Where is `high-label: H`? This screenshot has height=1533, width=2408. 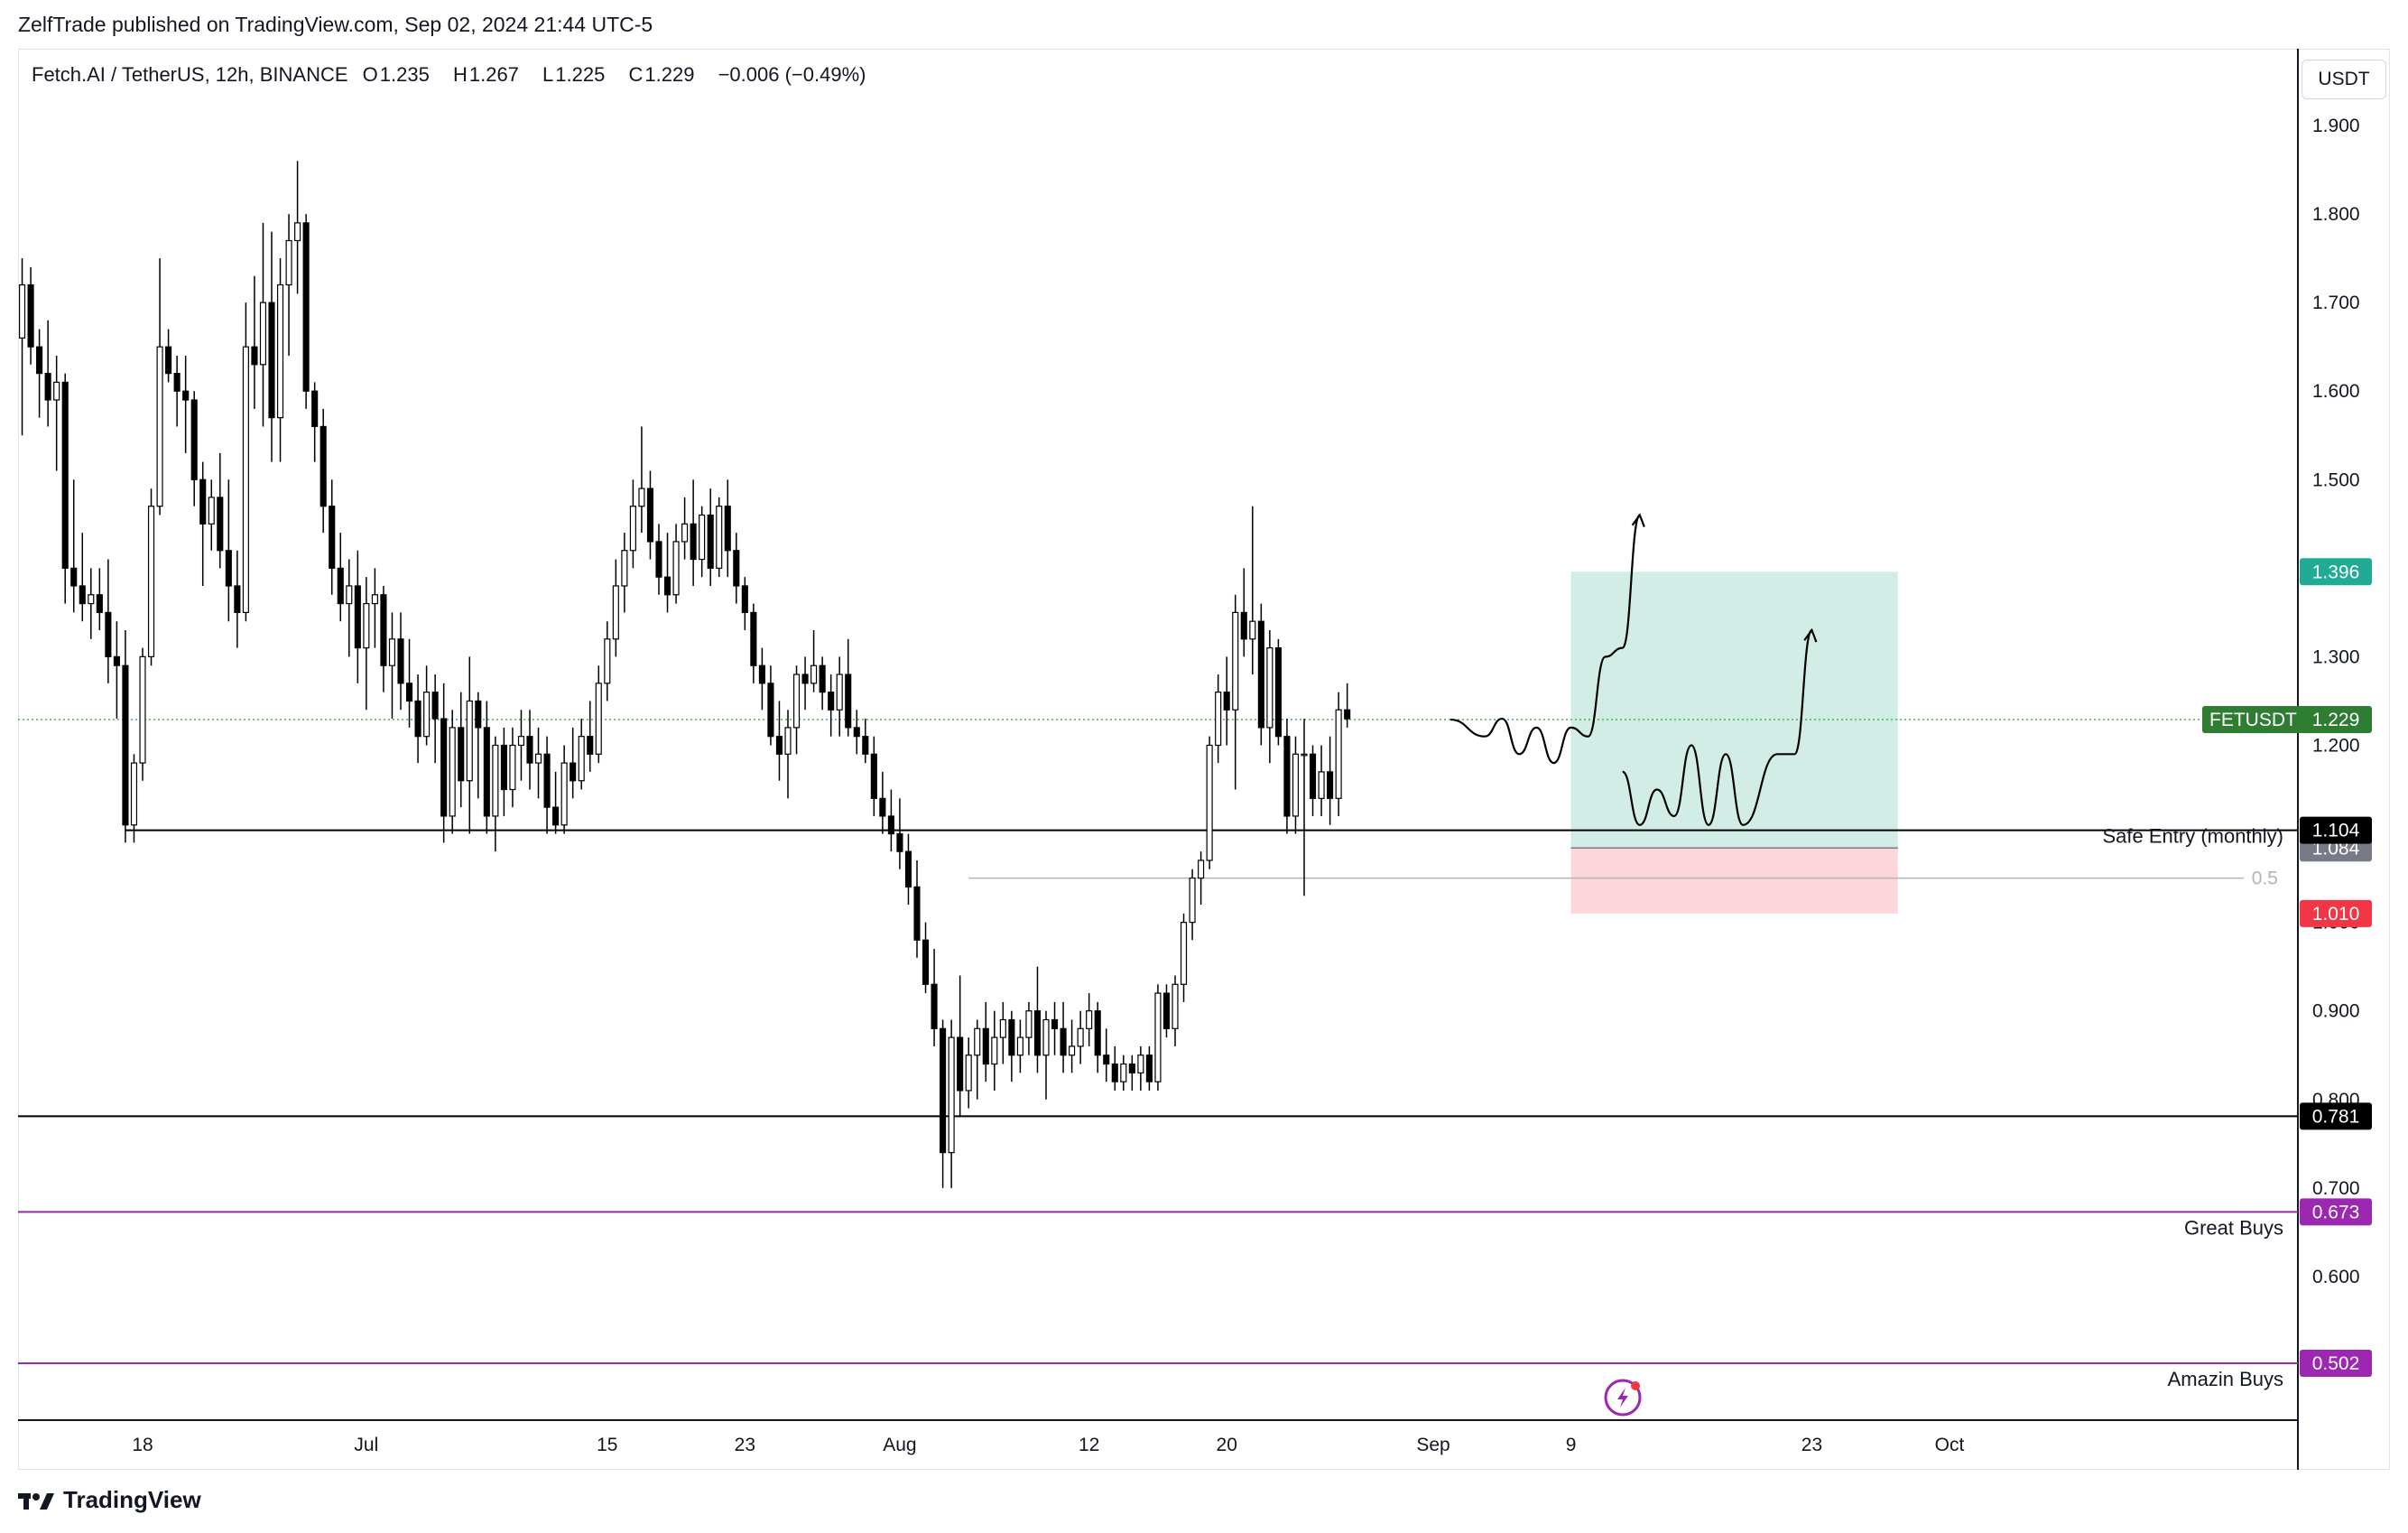 high-label: H is located at coordinates (460, 74).